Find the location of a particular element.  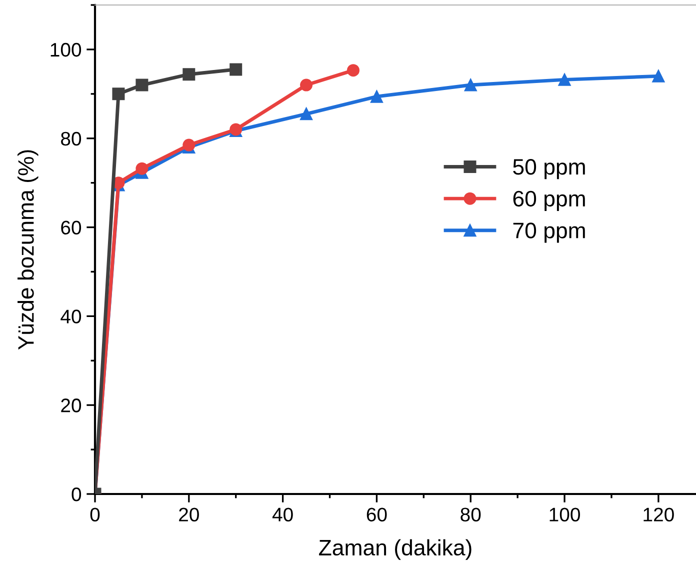

y-axis-title: Yüzde bozunma (%) is located at coordinates (28, 250).